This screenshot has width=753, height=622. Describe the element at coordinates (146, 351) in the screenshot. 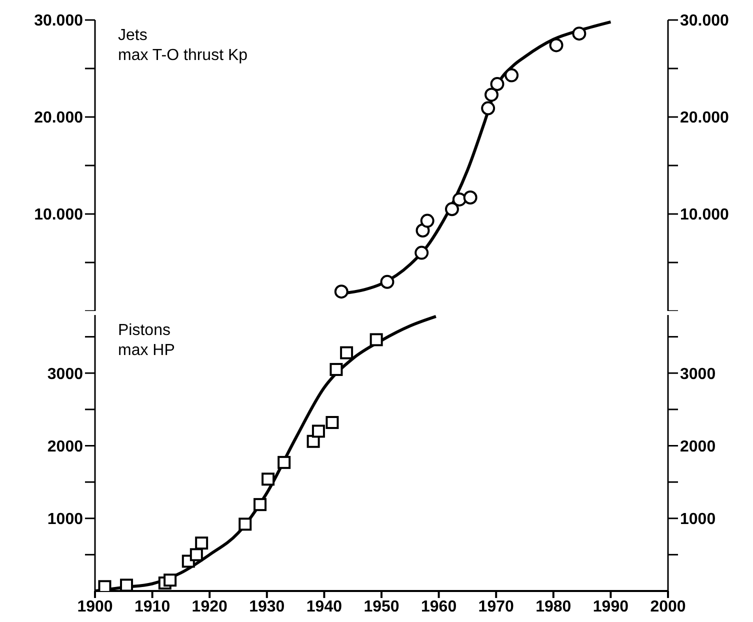

I see `text: max HP` at that location.